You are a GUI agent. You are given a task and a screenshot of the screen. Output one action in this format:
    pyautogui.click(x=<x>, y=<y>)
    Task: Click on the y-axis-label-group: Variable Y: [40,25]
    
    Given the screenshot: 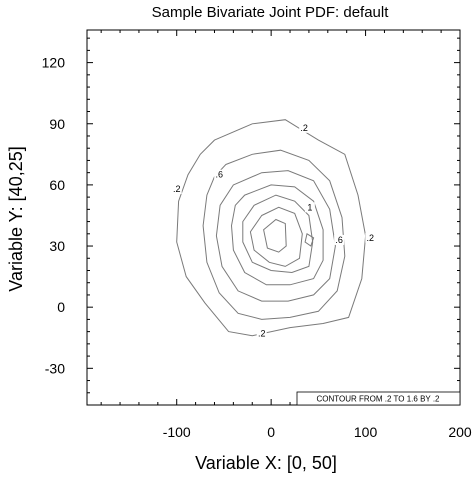 What is the action you would take?
    pyautogui.click(x=16, y=218)
    